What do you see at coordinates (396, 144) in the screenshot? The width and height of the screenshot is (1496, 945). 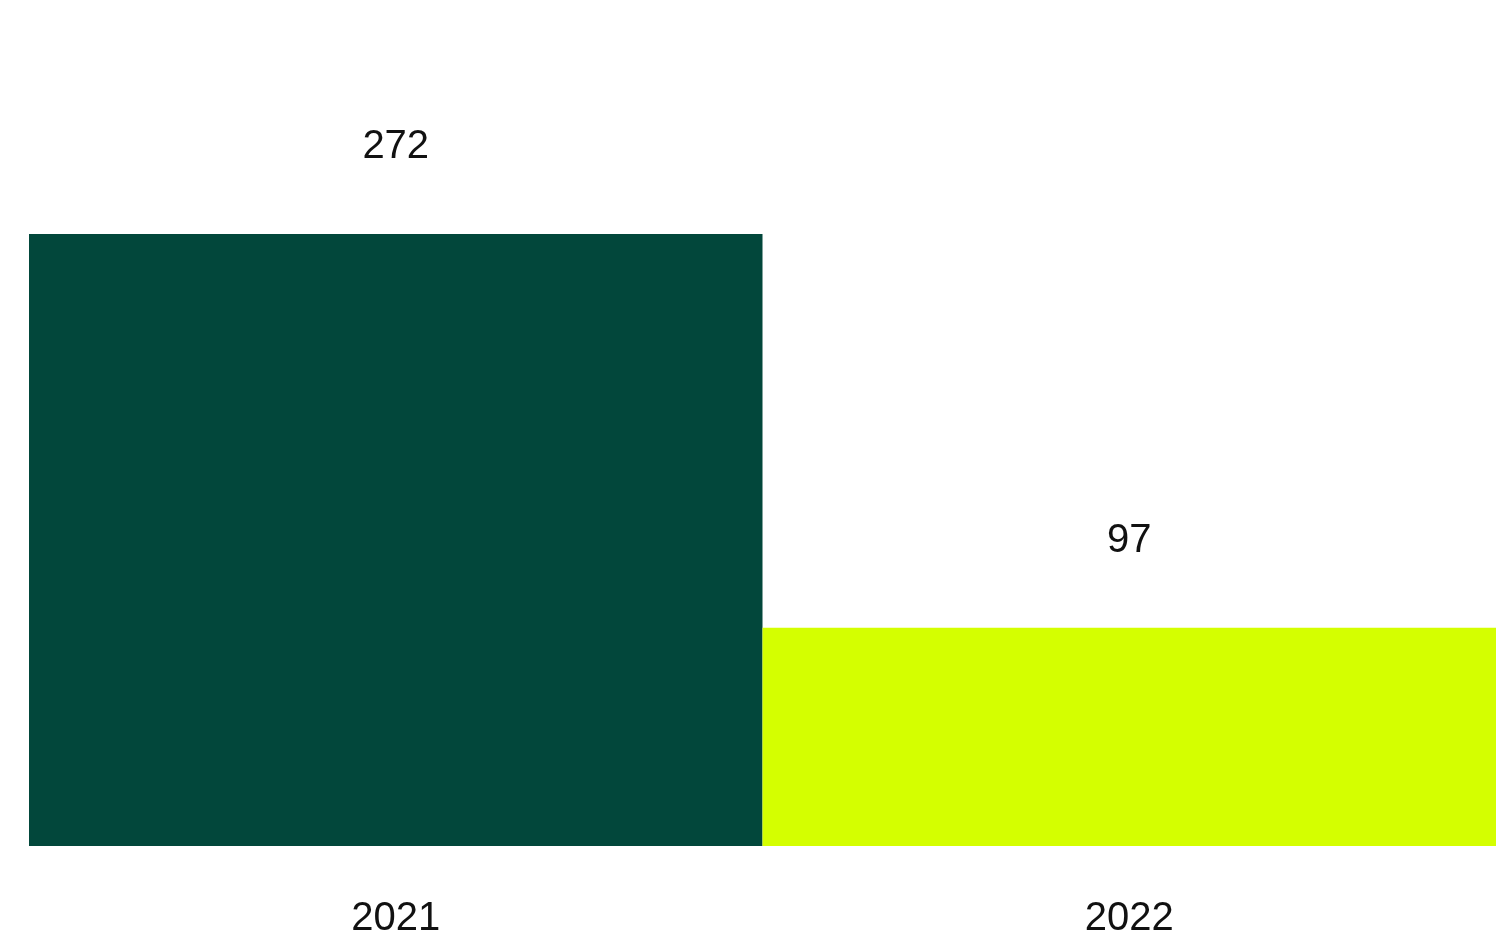 I see `data-label: 272` at bounding box center [396, 144].